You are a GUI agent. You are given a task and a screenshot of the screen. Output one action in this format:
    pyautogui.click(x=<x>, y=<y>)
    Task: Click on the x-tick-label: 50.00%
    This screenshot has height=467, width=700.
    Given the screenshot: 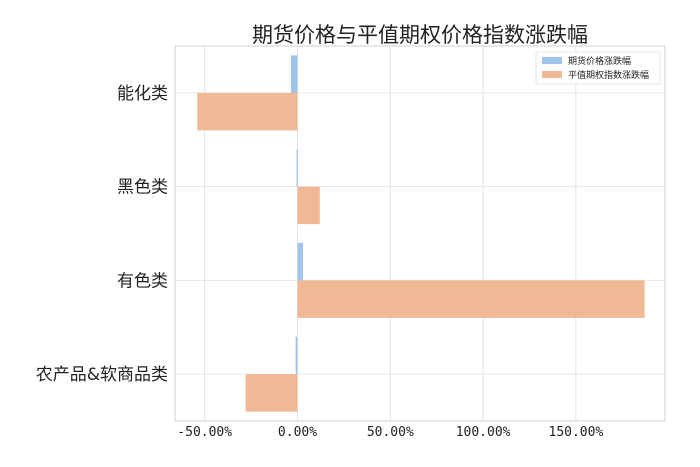 What is the action you would take?
    pyautogui.click(x=390, y=432)
    